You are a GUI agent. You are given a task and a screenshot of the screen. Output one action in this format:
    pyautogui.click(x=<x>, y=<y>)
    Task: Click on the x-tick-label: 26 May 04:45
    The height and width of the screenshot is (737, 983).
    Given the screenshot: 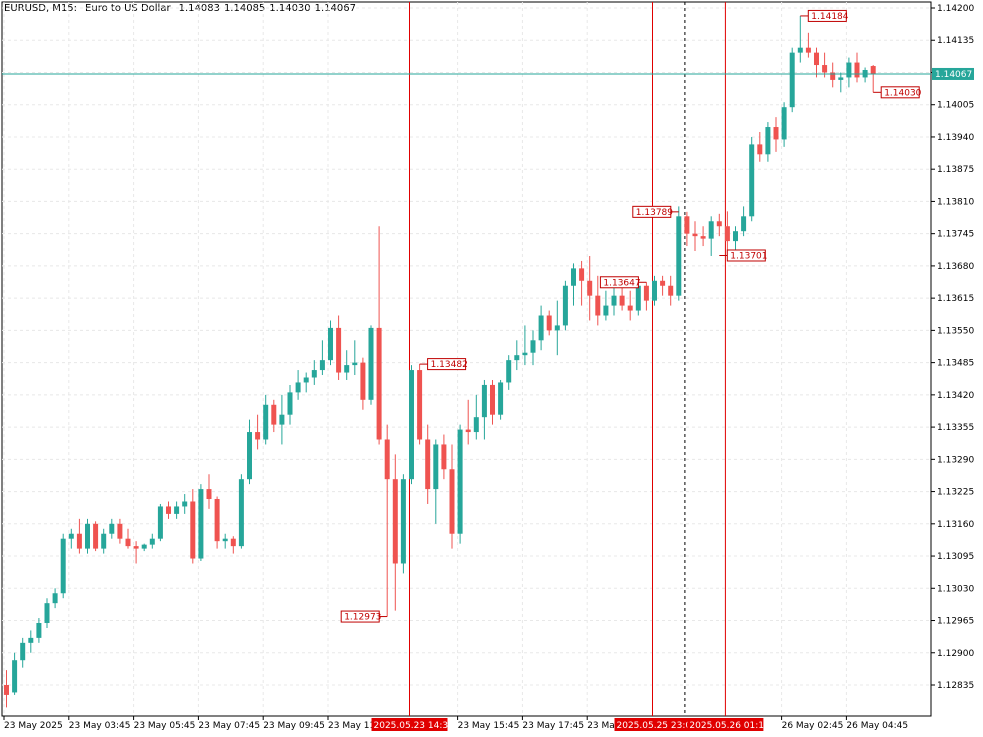 What is the action you would take?
    pyautogui.click(x=877, y=726)
    